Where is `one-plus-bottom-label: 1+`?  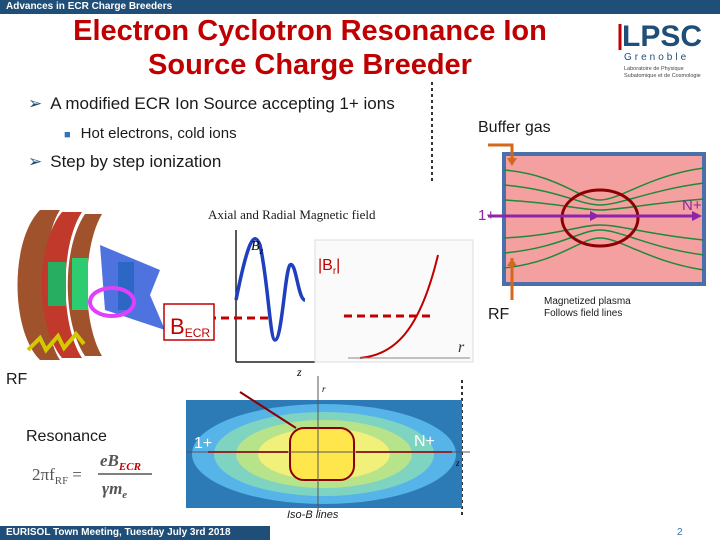
one-plus-bottom-label: 1+ is located at coordinates (203, 443).